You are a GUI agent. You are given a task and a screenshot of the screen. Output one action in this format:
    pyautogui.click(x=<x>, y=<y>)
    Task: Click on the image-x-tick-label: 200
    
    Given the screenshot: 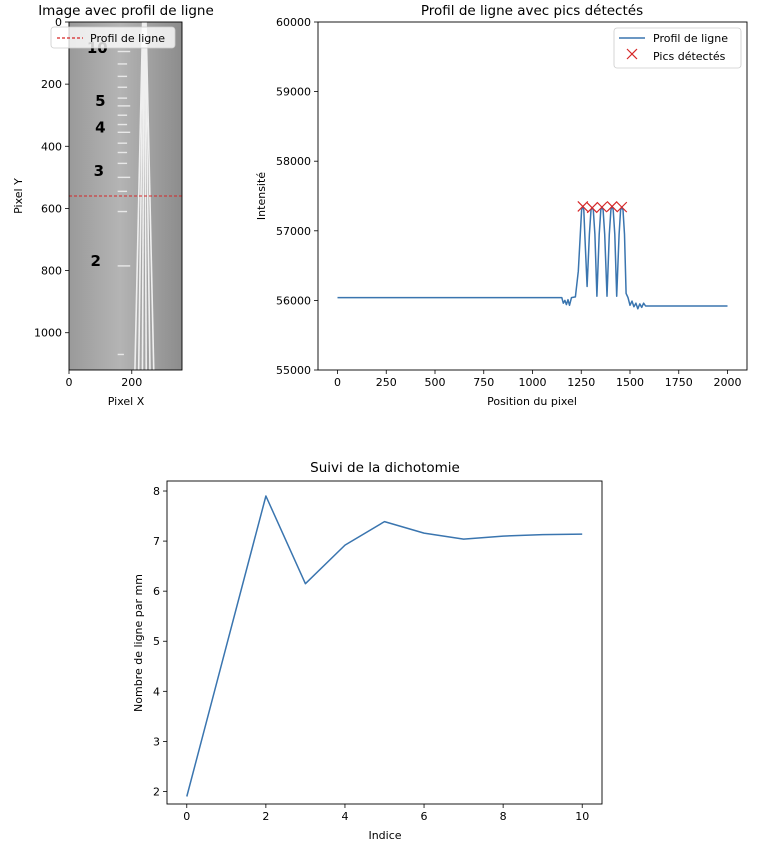 What is the action you would take?
    pyautogui.click(x=131, y=382)
    